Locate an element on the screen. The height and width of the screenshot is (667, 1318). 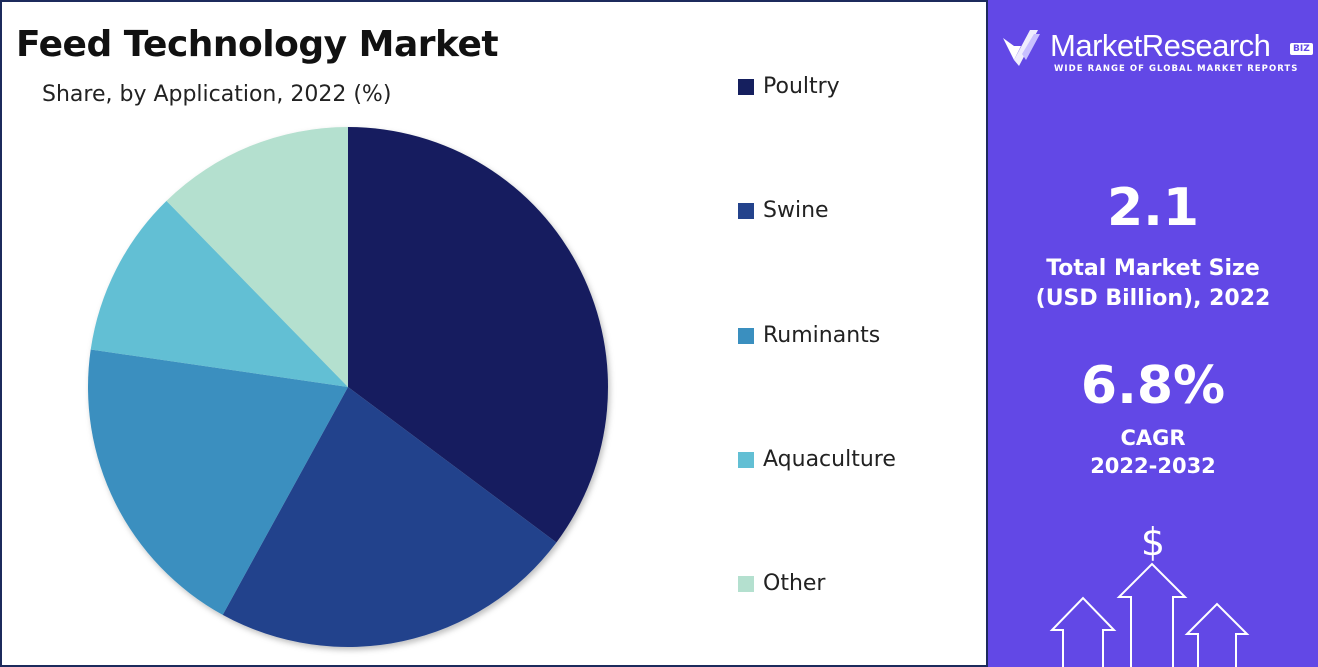
legend-label: Swine is located at coordinates (796, 210).